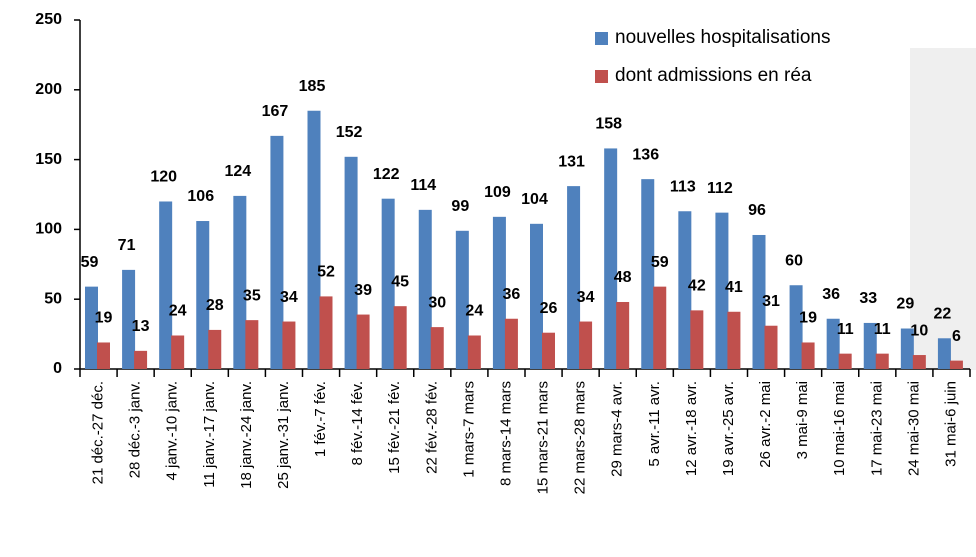  What do you see at coordinates (423, 185) in the screenshot?
I see `value-label: 114` at bounding box center [423, 185].